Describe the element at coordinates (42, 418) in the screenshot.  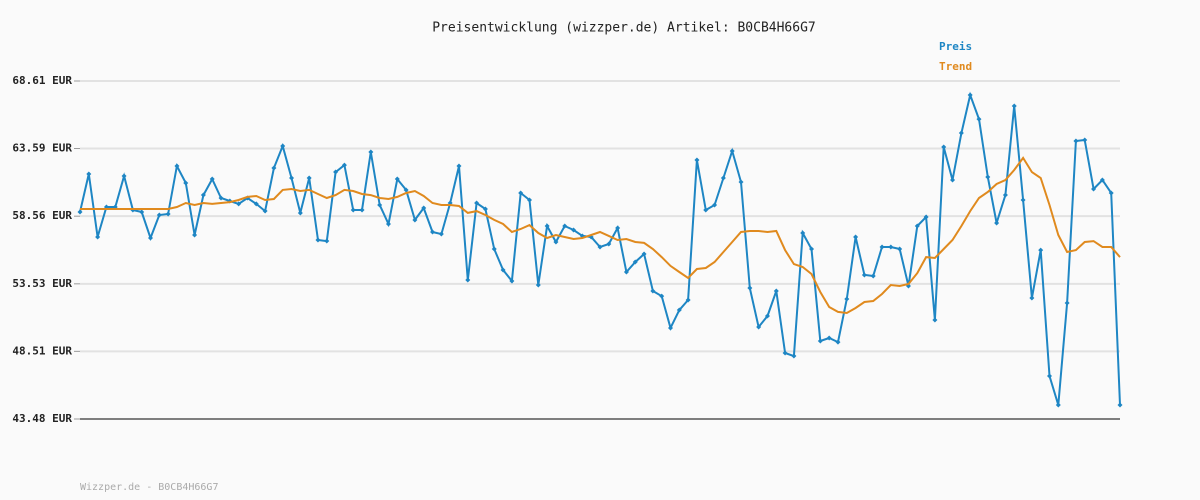
I see `y-tick-label: 43.48 EUR` at that location.